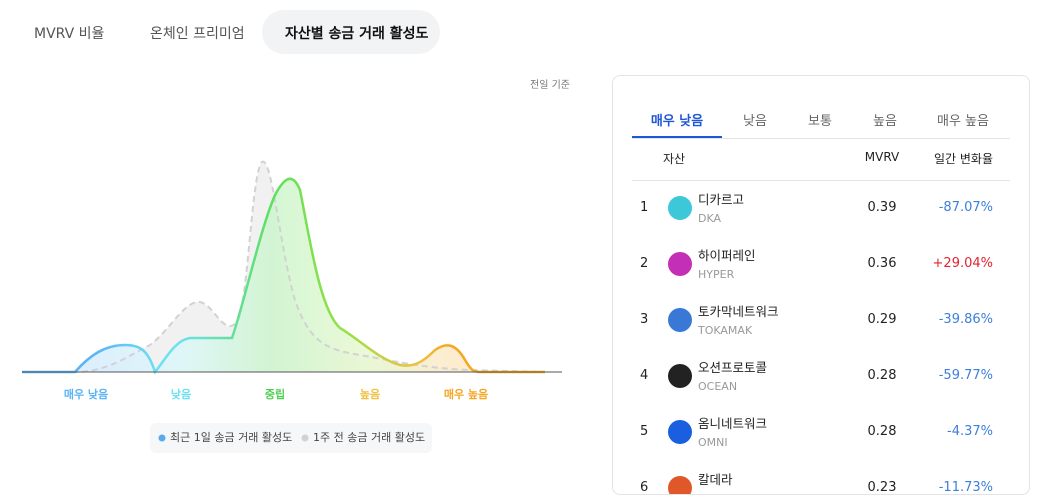  What do you see at coordinates (733, 367) in the screenshot?
I see `asset-name: 오션프로토콜` at bounding box center [733, 367].